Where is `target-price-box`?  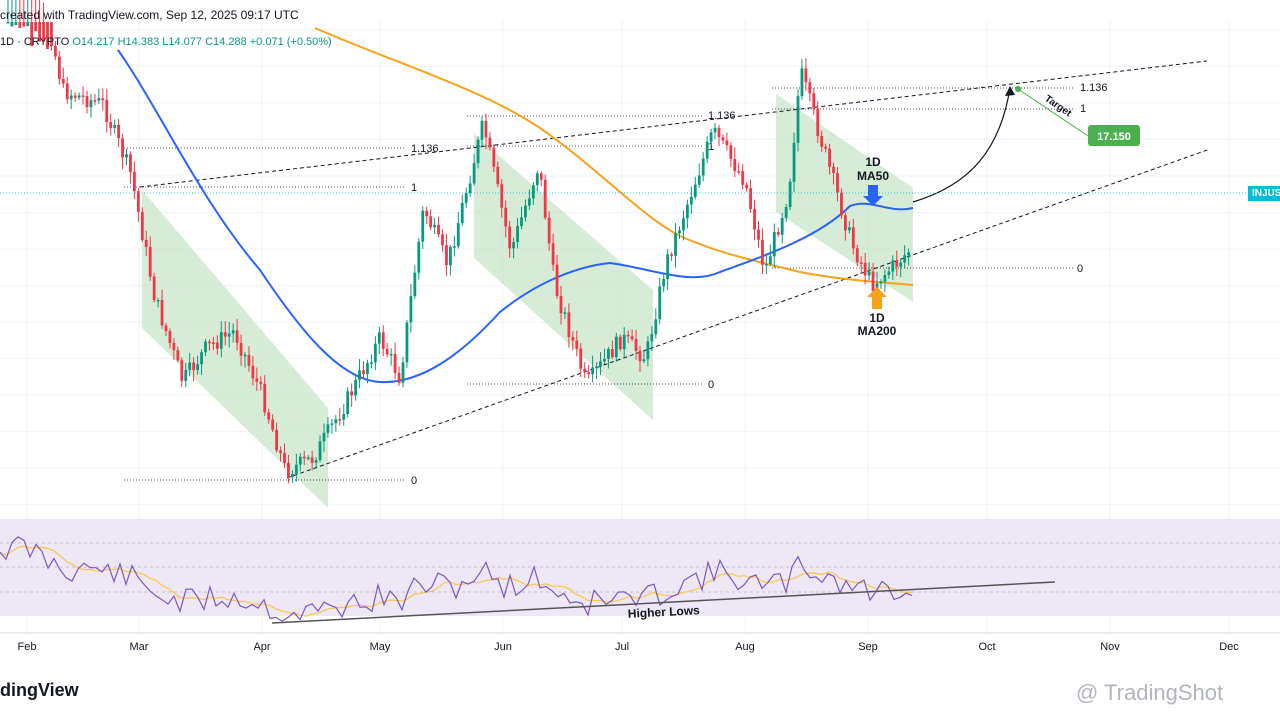
target-price-box is located at coordinates (1114, 135).